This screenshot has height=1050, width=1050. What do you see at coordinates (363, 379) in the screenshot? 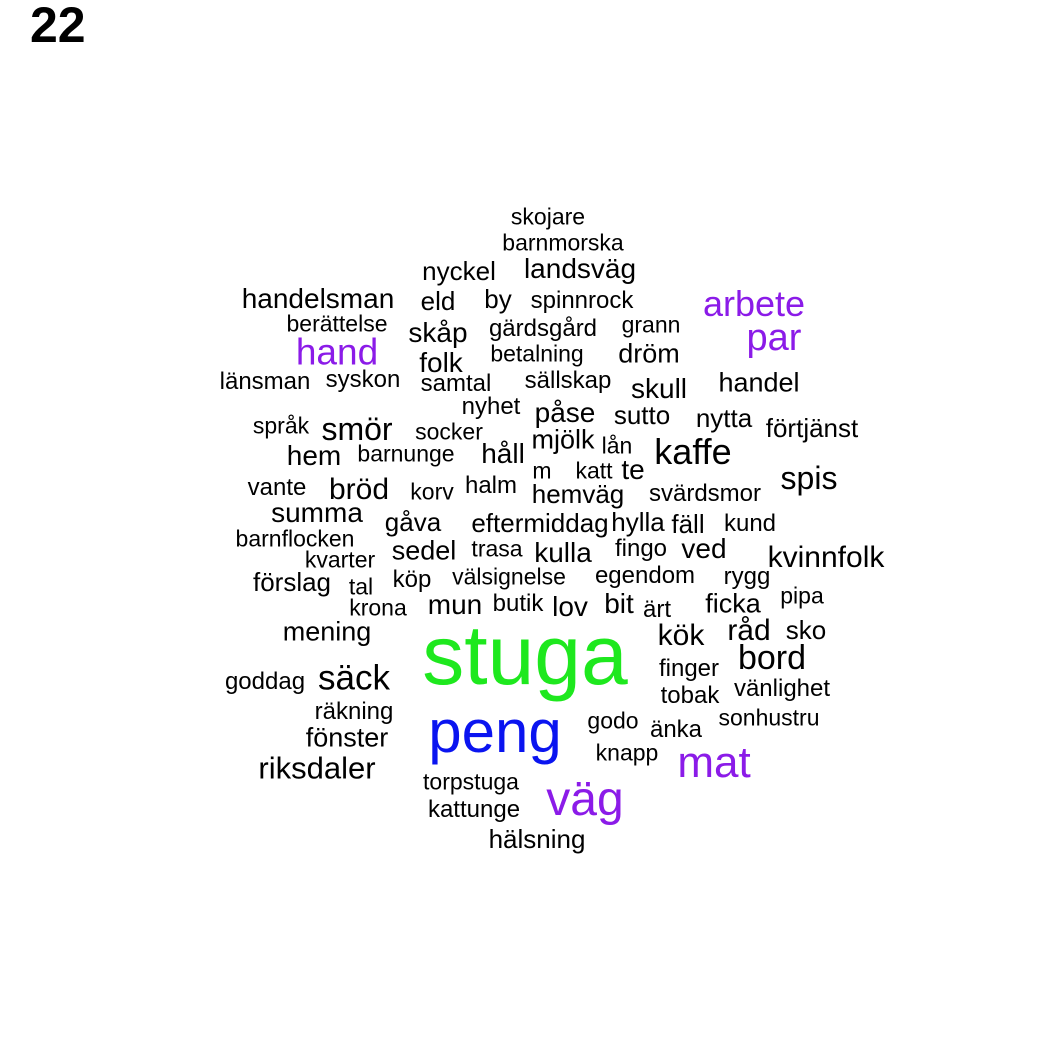
I see `word-24: syskon` at bounding box center [363, 379].